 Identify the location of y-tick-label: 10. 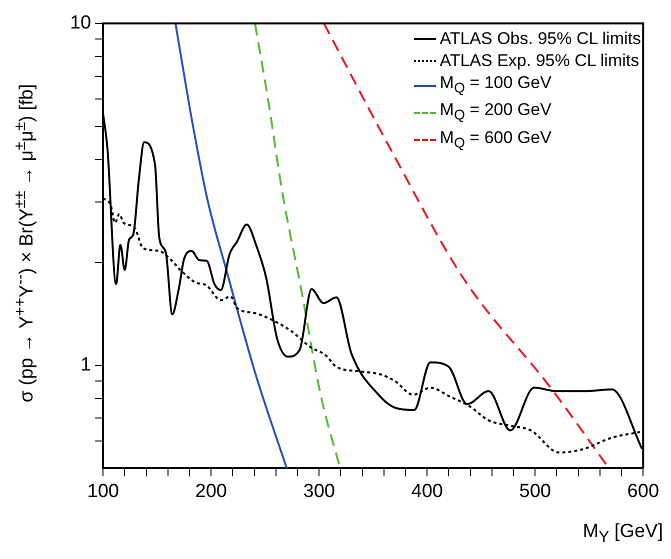
(81, 23).